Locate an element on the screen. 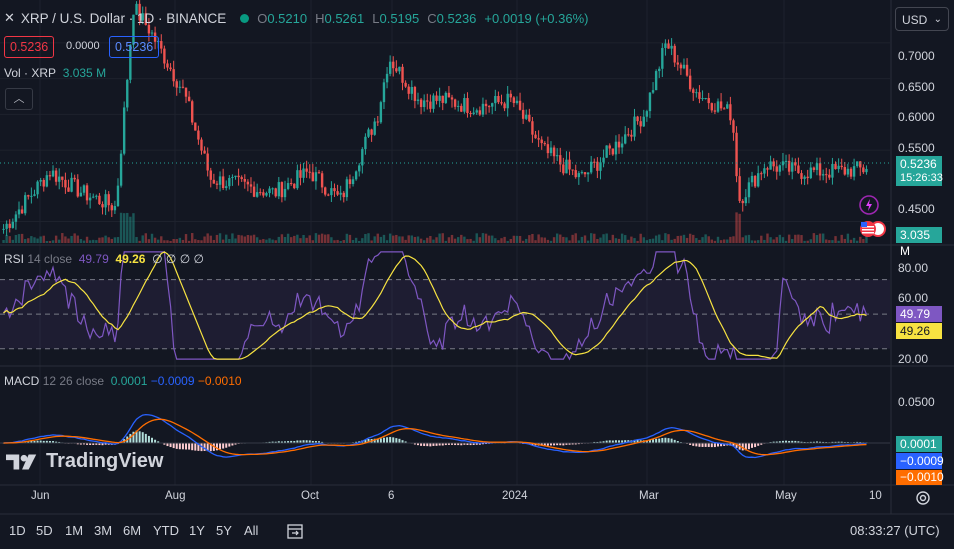  range-button: 1D is located at coordinates (17, 530).